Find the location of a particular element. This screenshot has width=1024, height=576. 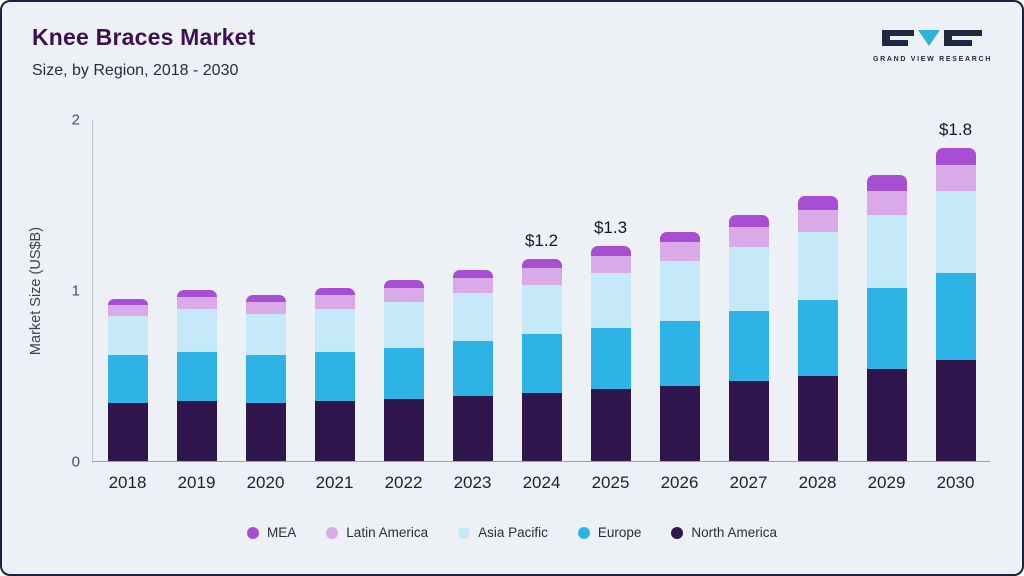

legend-item-north-america: North America is located at coordinates (724, 532).